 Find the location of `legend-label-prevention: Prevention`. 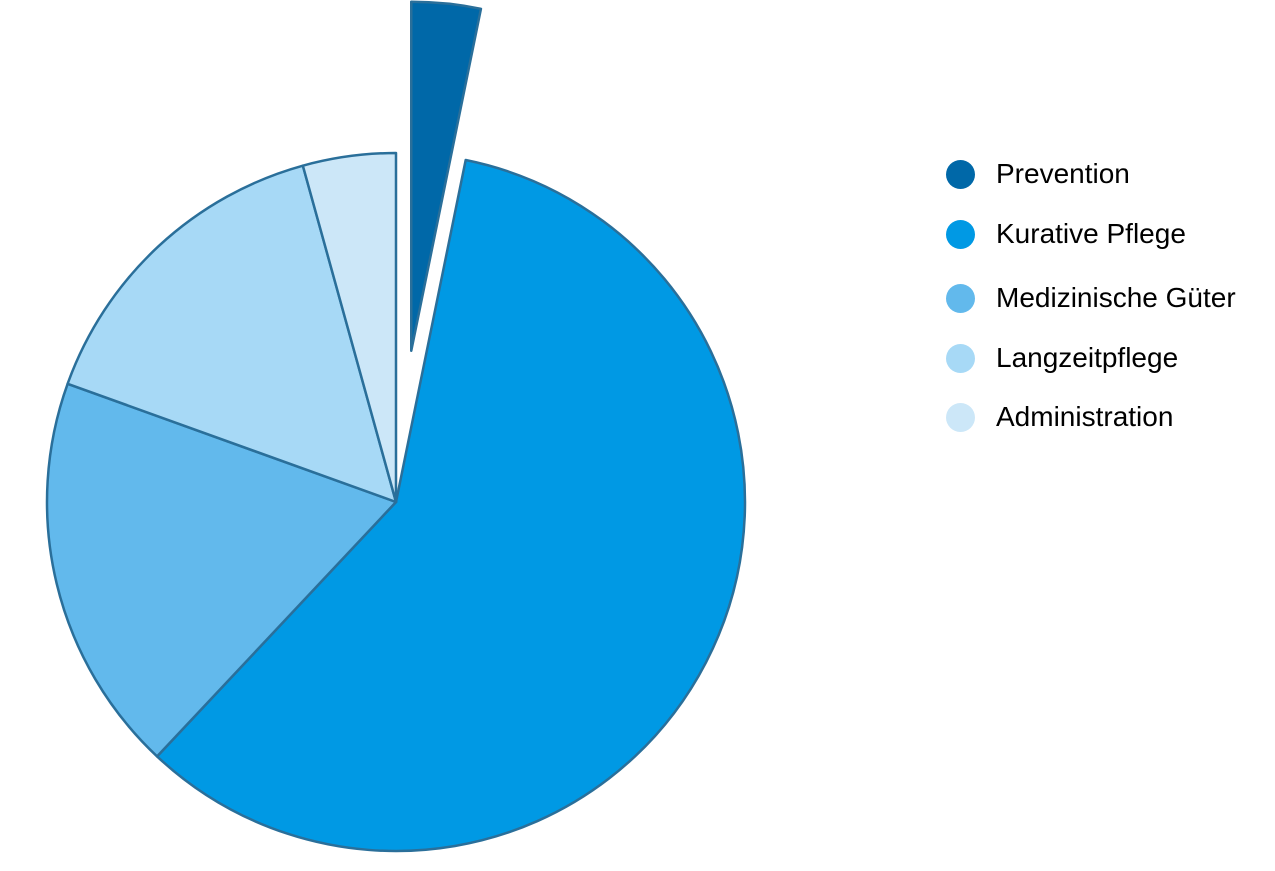

legend-label-prevention: Prevention is located at coordinates (1063, 173).